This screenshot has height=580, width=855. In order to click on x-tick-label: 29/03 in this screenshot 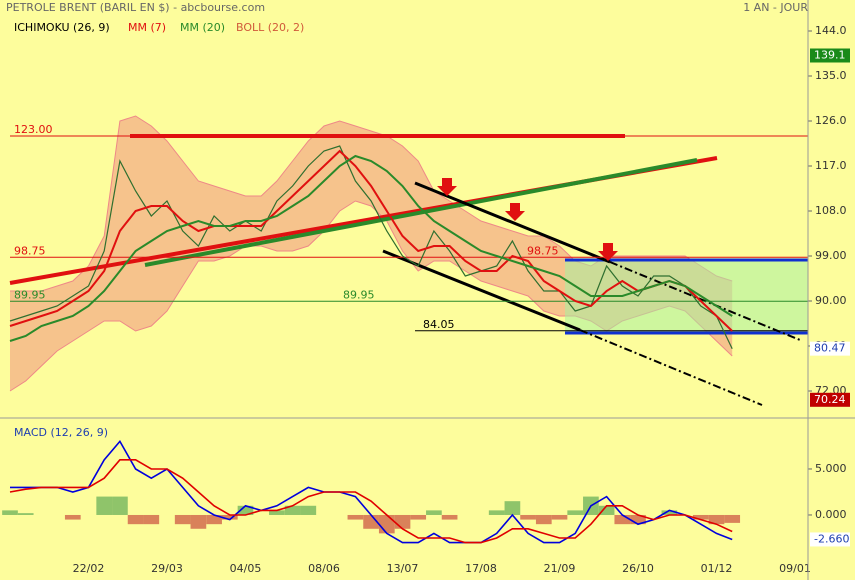, I will do `click(167, 568)`.